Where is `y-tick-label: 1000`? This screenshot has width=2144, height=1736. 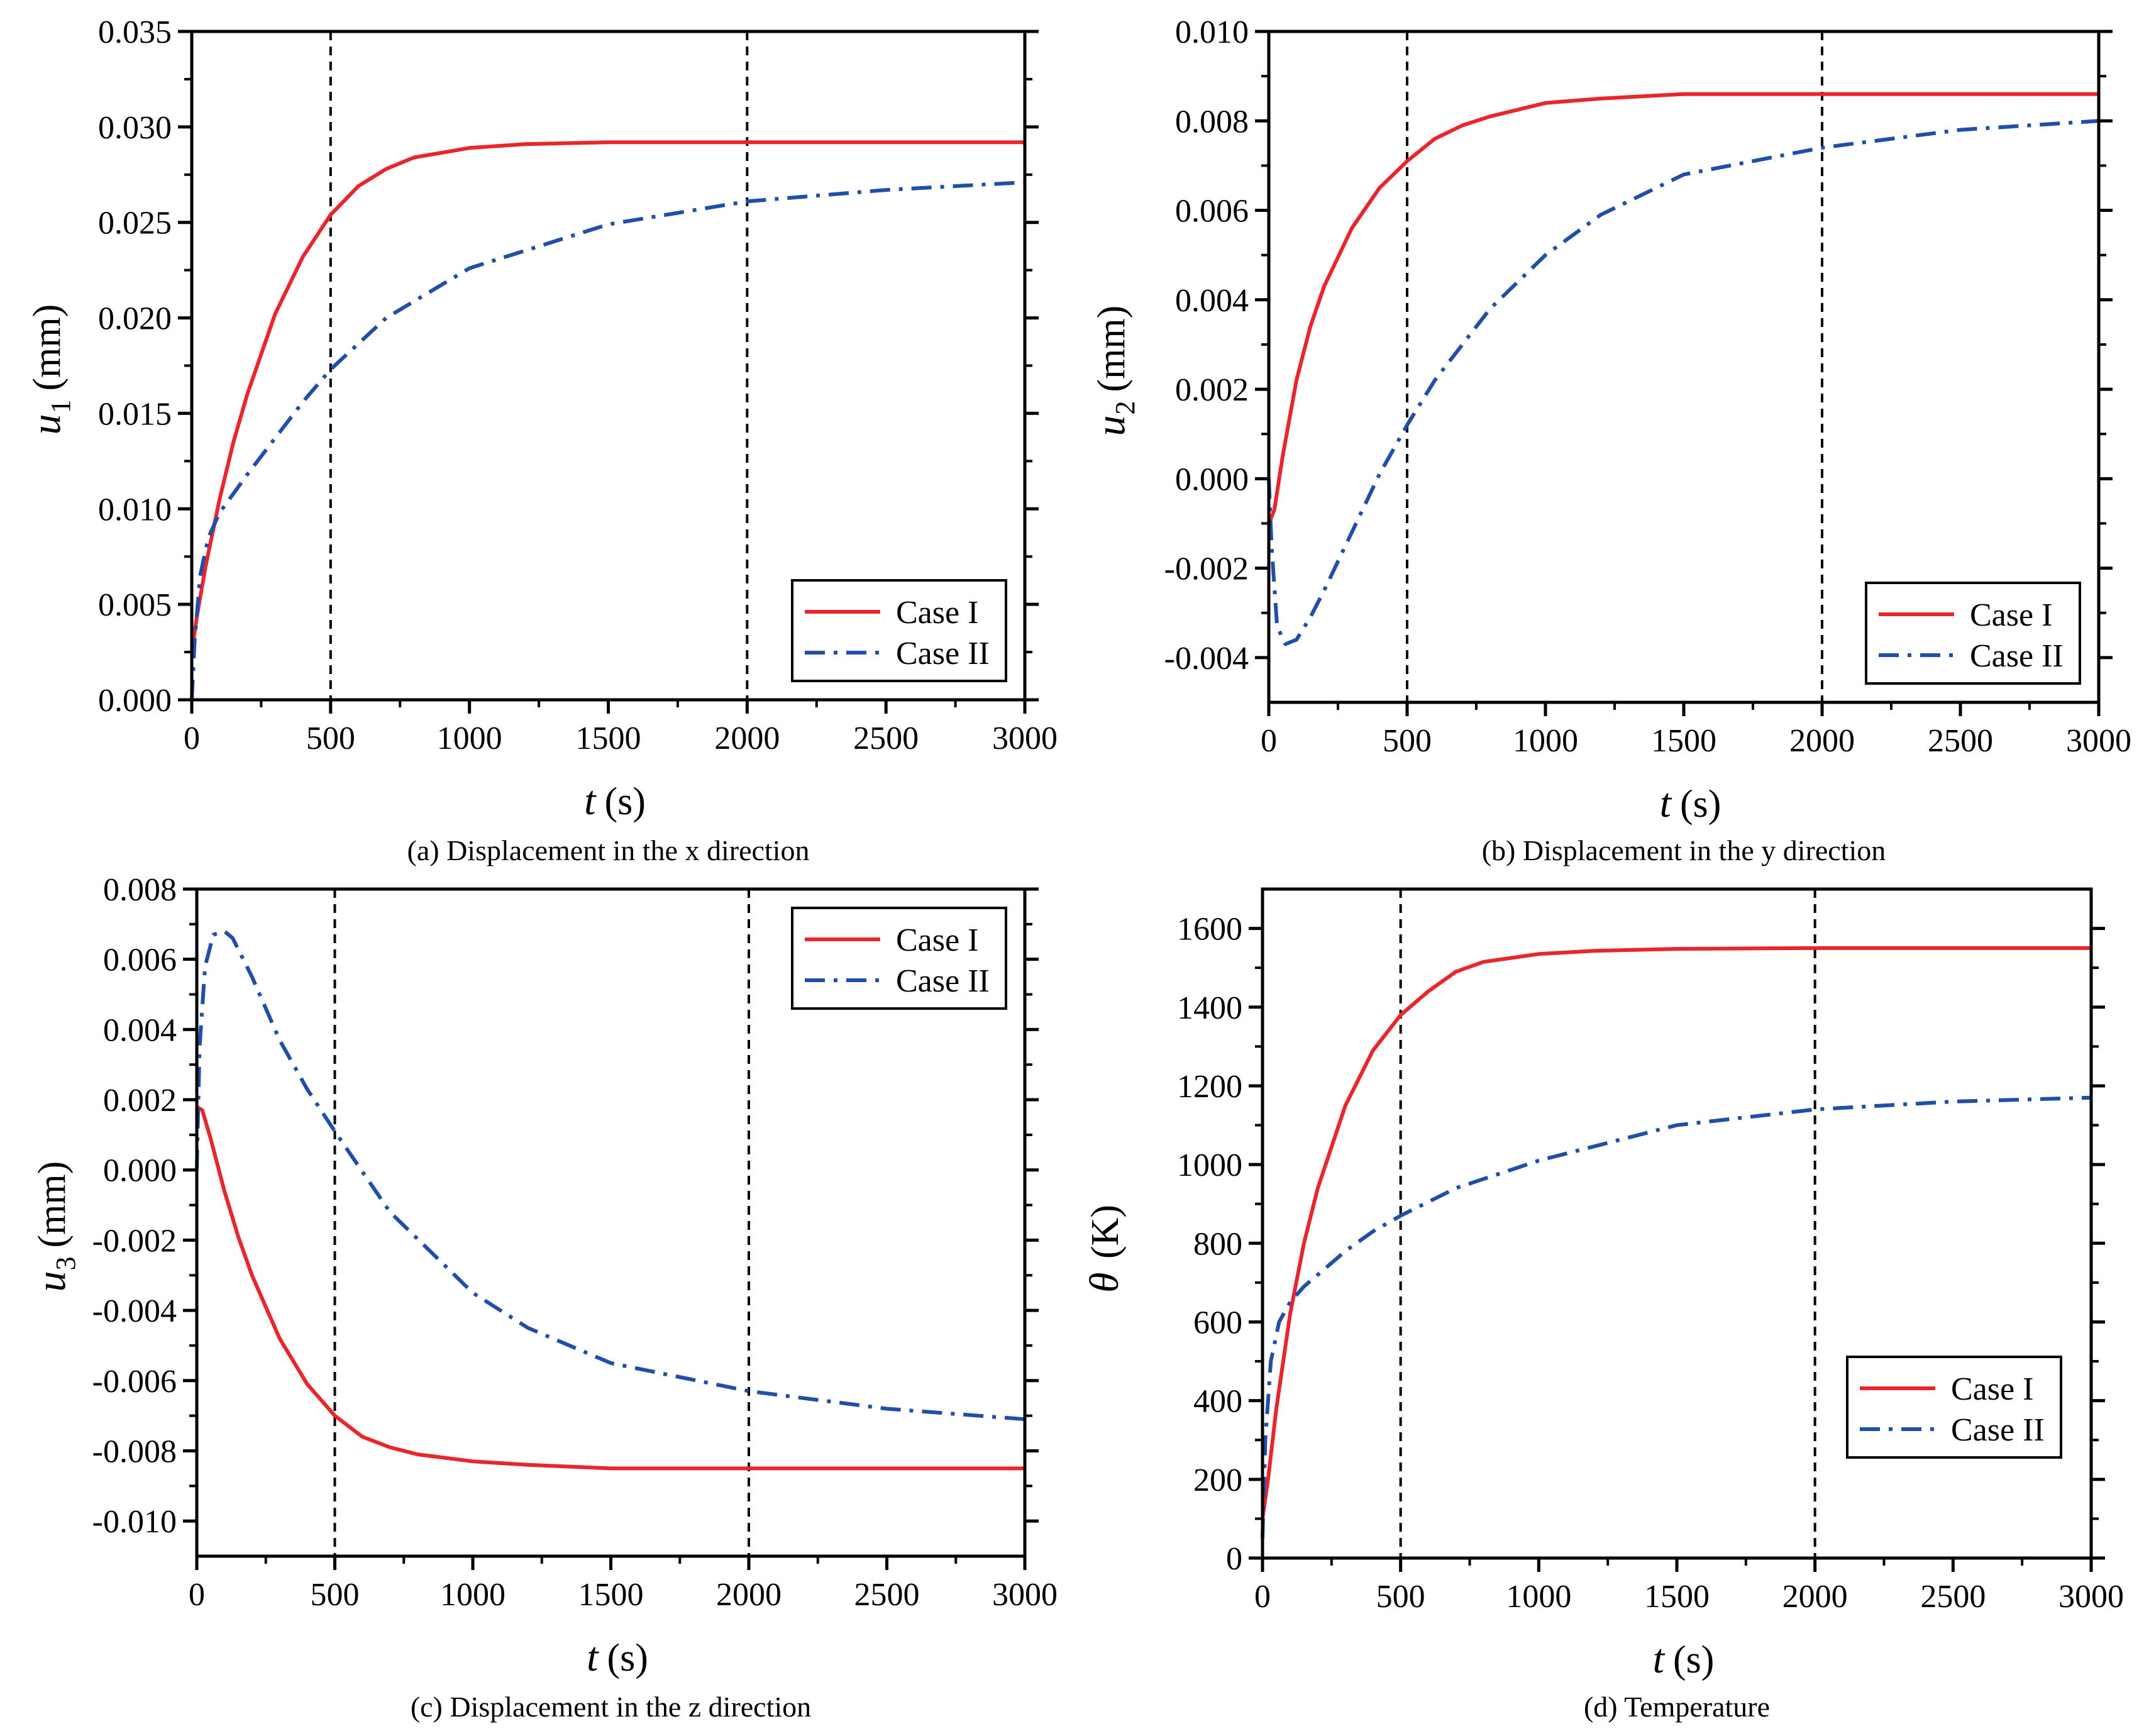 y-tick-label: 1000 is located at coordinates (1209, 1165).